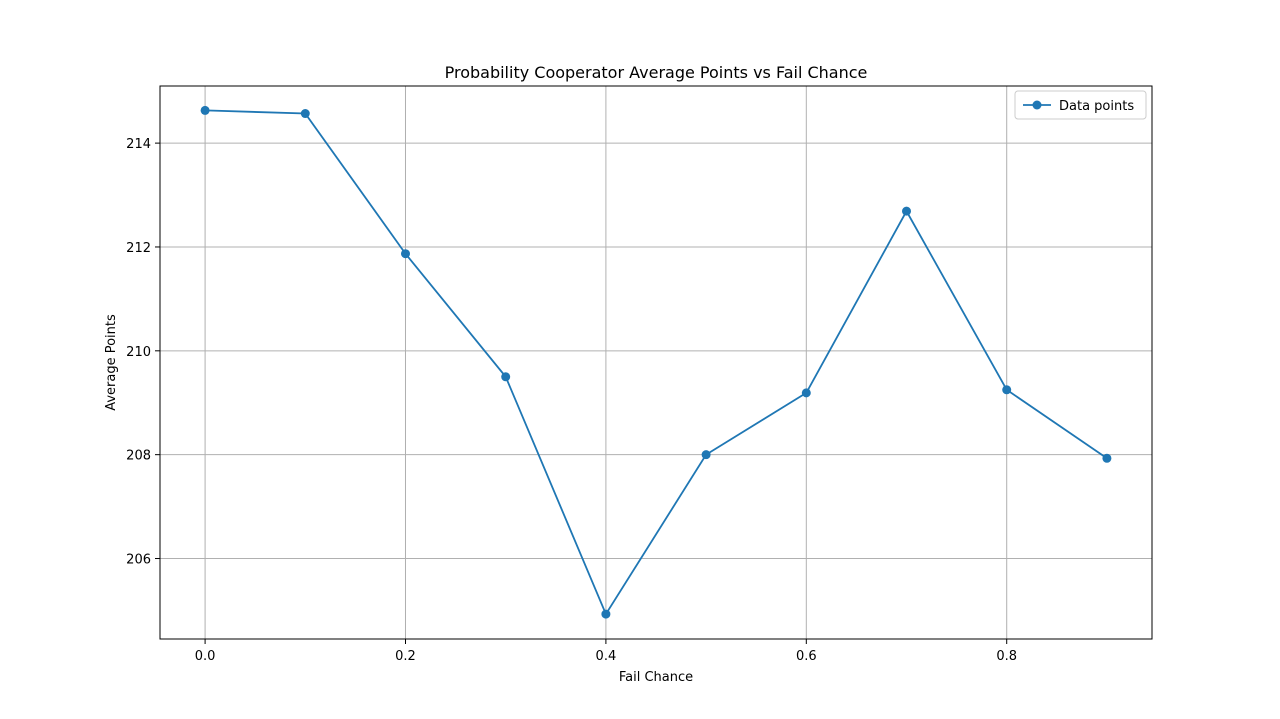 This screenshot has height=719, width=1280. What do you see at coordinates (1096, 106) in the screenshot?
I see `legend-entry-label: Data points` at bounding box center [1096, 106].